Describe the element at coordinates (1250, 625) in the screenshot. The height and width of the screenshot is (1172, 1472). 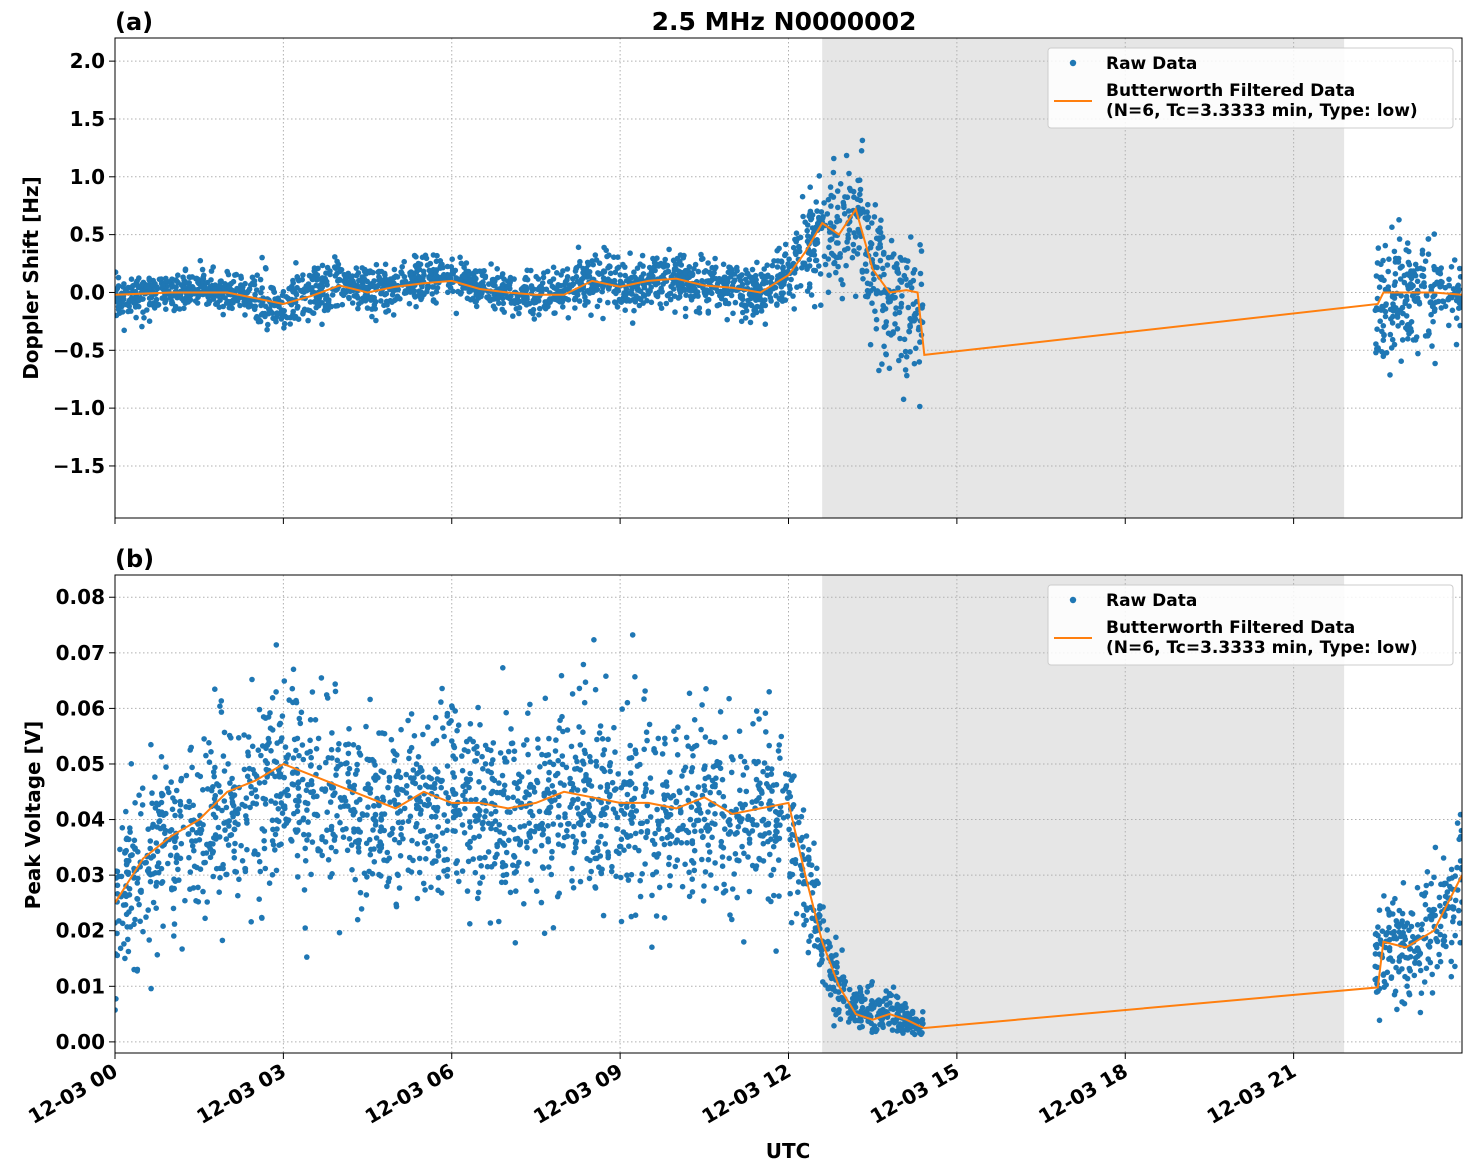
I see `legend-box-b` at that location.